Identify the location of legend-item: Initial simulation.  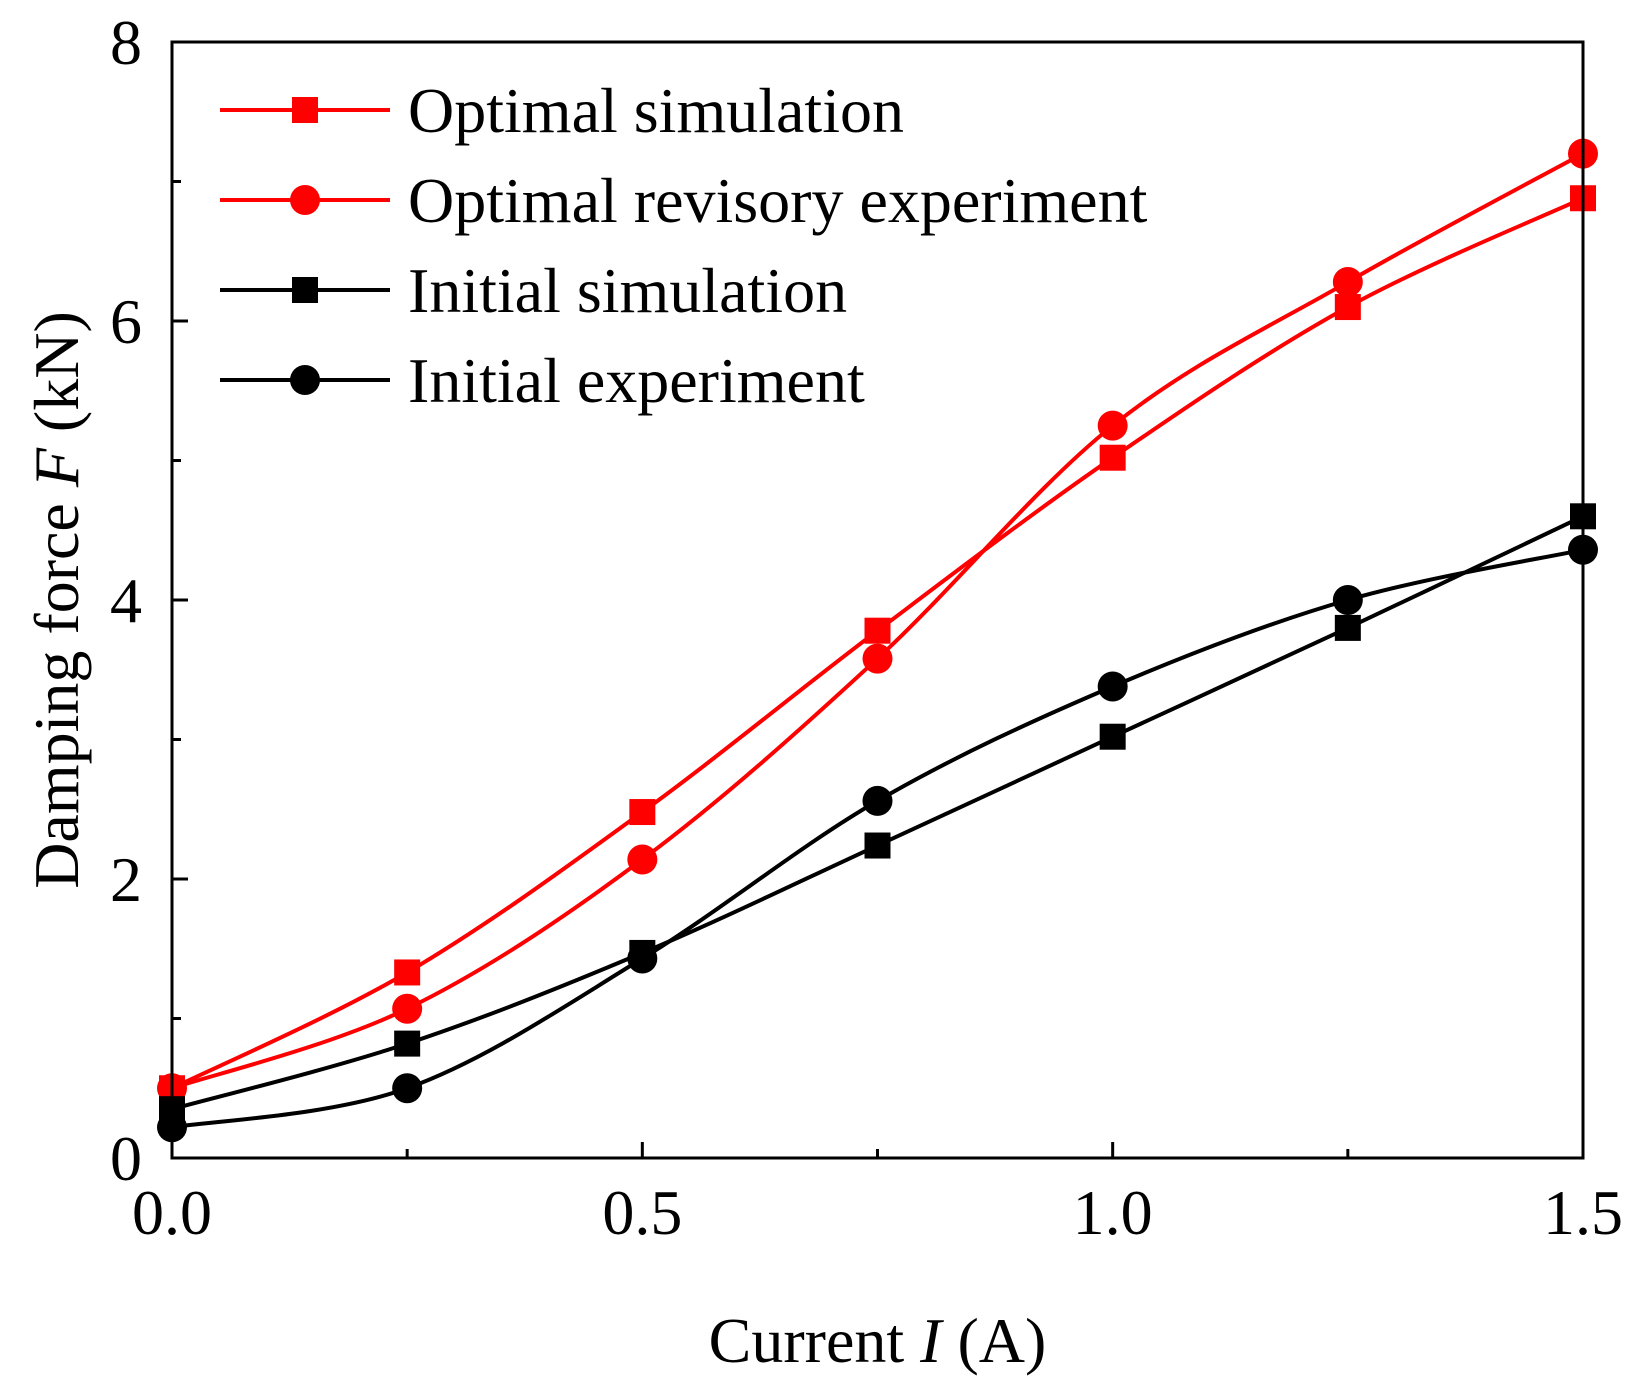
(533, 290).